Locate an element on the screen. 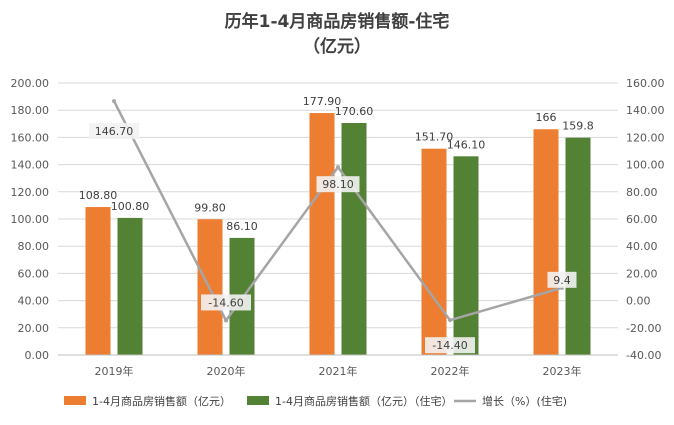 The height and width of the screenshot is (425, 674). bar-data-label: 100.80 is located at coordinates (130, 206).